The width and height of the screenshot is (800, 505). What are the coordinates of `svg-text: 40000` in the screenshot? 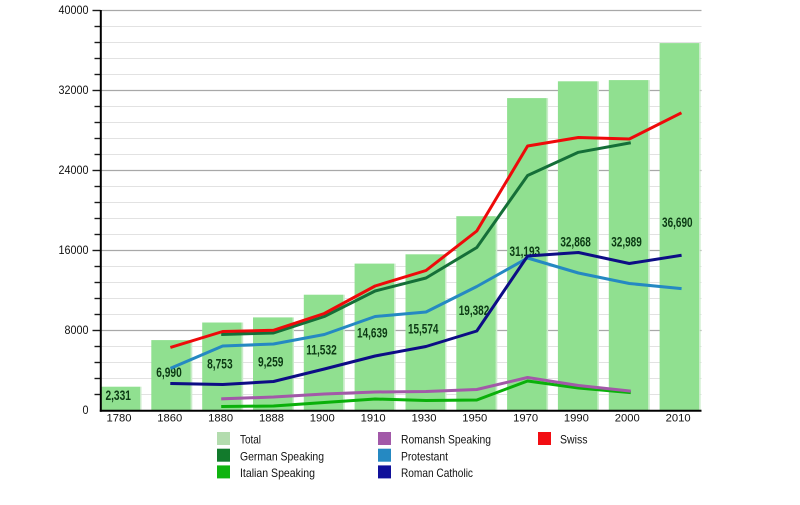 It's located at (74, 11).